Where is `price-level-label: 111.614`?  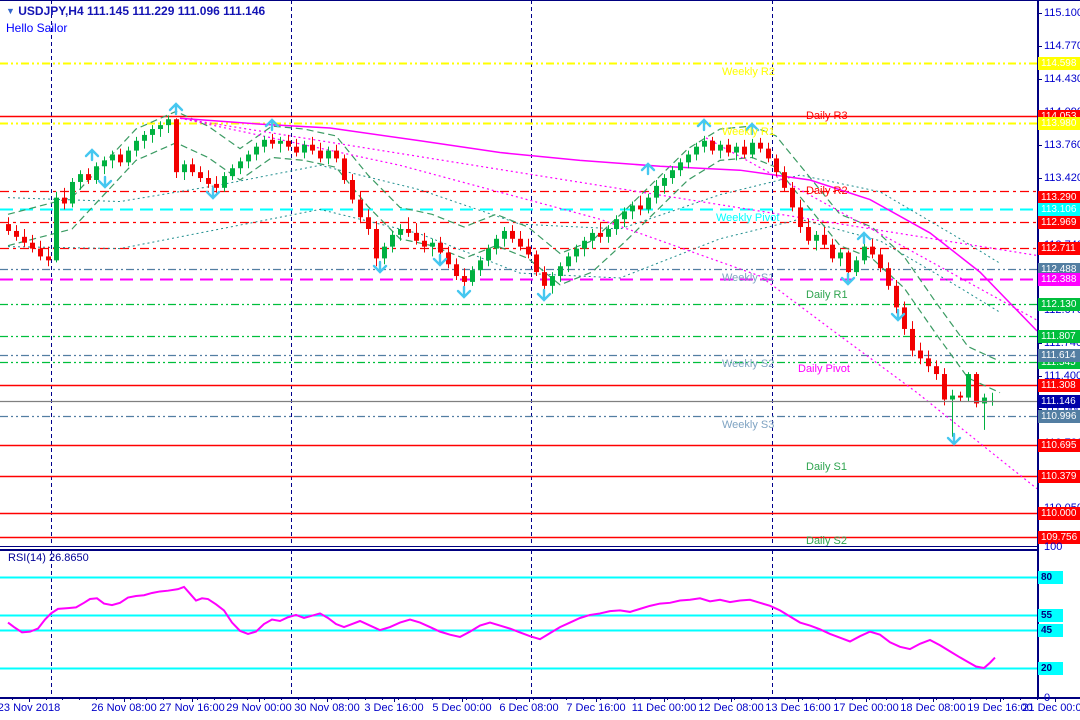 price-level-label: 111.614 is located at coordinates (1059, 355).